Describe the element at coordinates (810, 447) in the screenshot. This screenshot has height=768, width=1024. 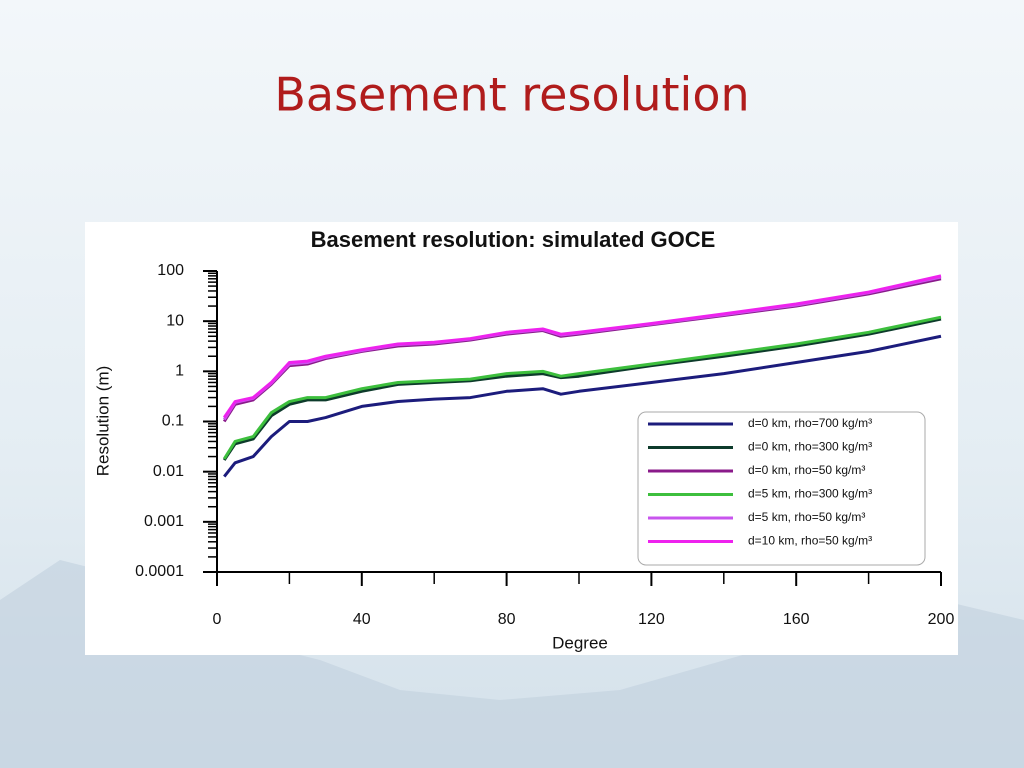
I see `legend-label: d=0 km, rho=300 kg/m³` at that location.